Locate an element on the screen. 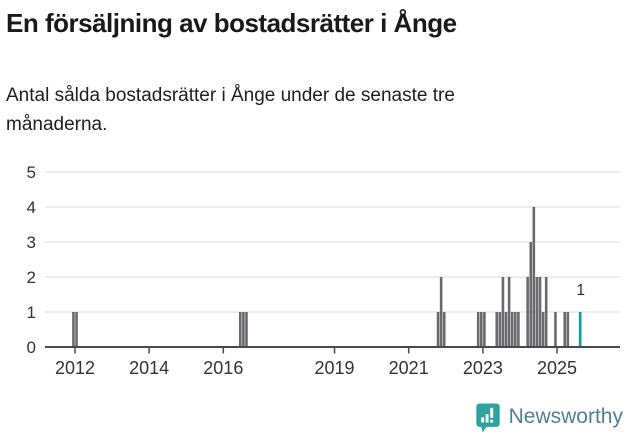 The width and height of the screenshot is (631, 439). brand-footer: Newsworthy is located at coordinates (549, 417).